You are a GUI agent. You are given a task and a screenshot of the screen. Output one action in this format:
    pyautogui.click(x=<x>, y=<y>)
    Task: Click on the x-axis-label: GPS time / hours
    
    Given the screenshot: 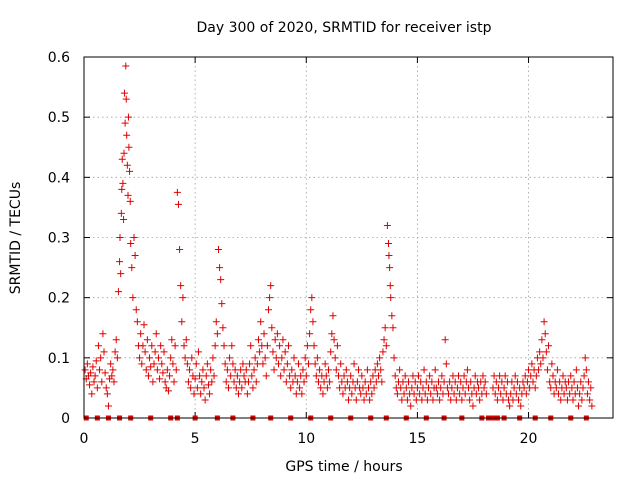 What is the action you would take?
    pyautogui.click(x=343, y=467)
    